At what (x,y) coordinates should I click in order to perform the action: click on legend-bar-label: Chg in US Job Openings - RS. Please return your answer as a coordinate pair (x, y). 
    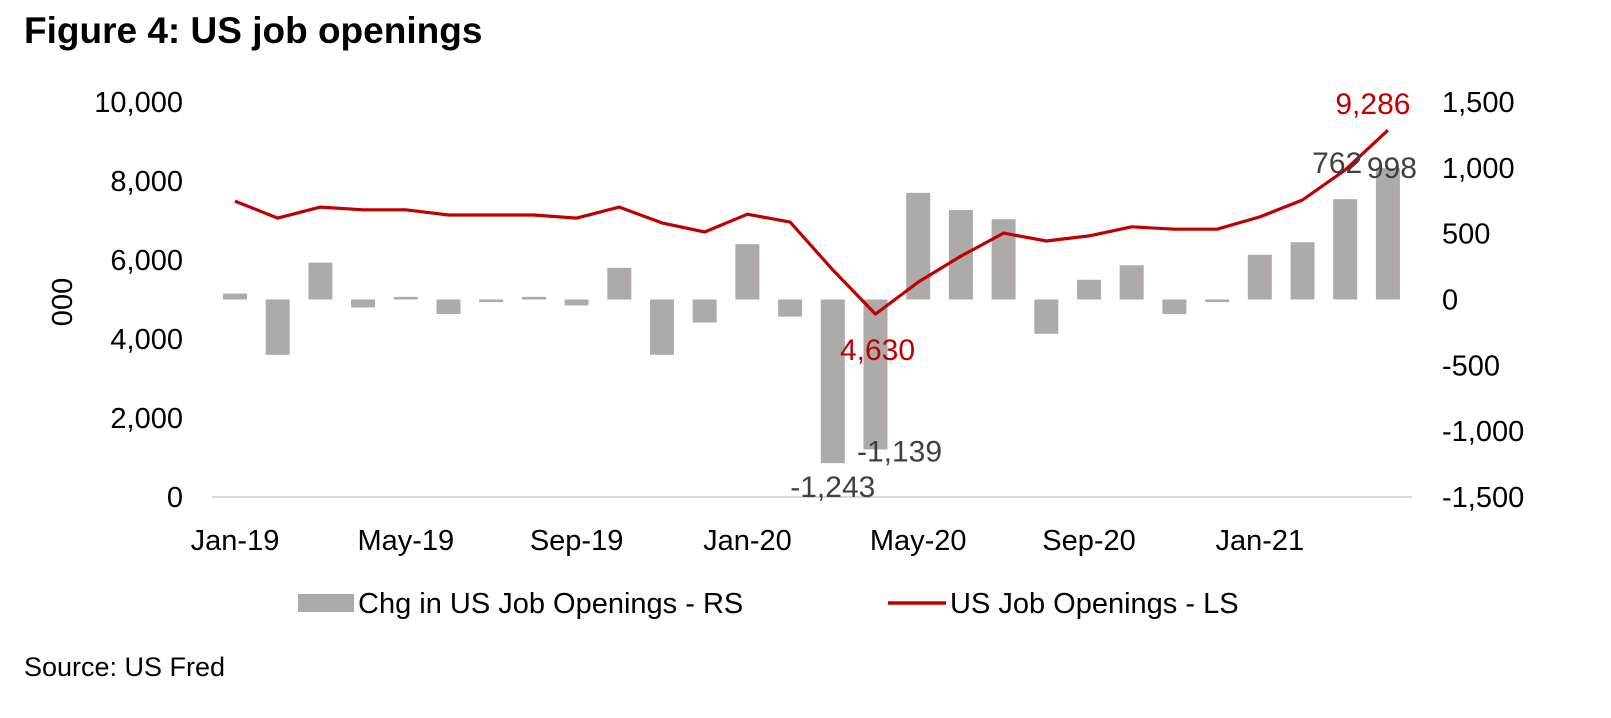
    Looking at the image, I should click on (550, 604).